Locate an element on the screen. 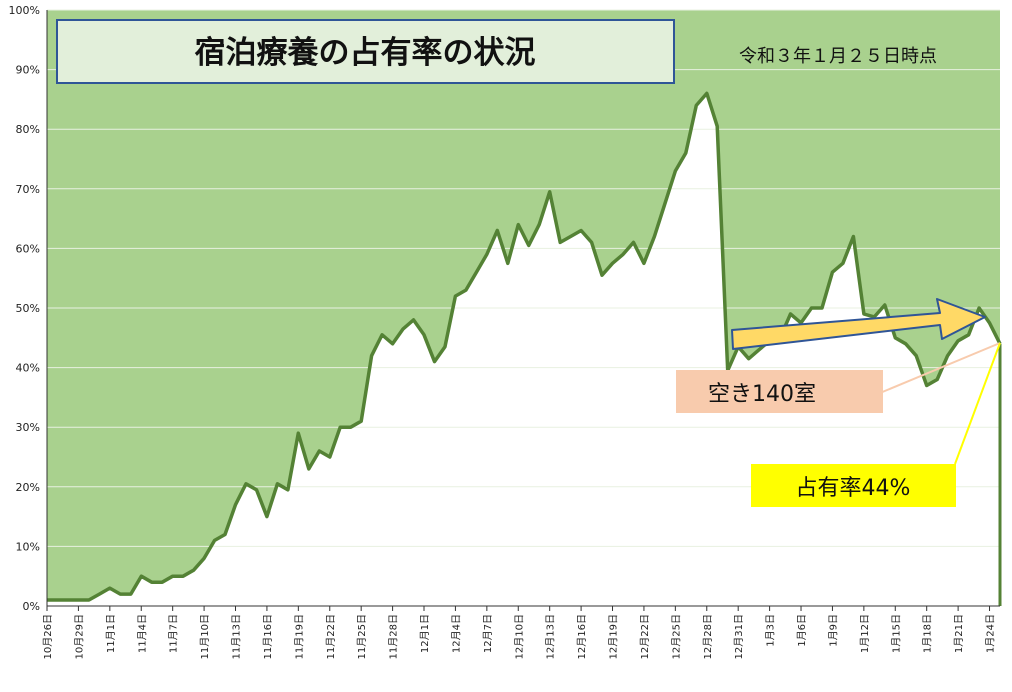  x-tick-label-9: 11月22日 is located at coordinates (331, 636).